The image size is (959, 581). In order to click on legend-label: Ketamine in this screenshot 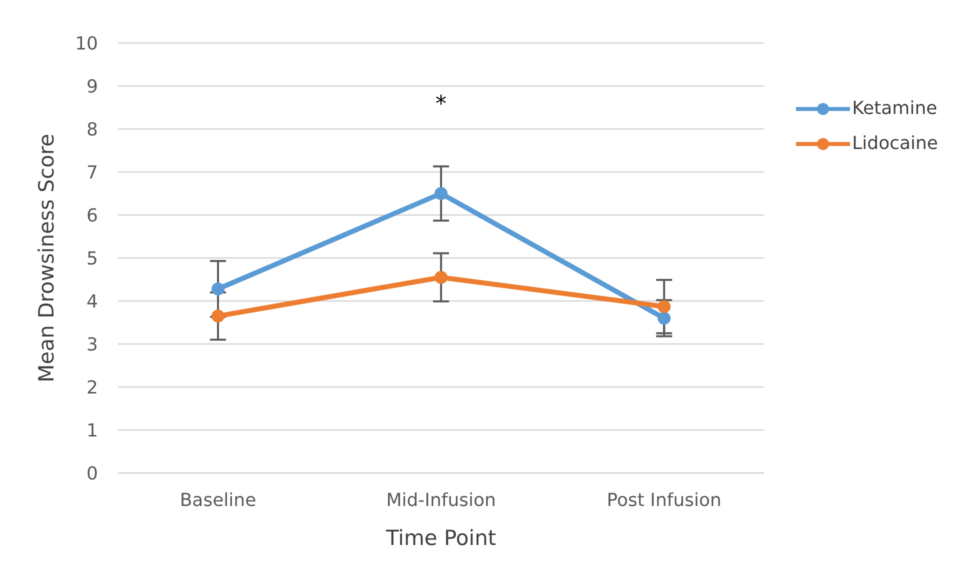, I will do `click(895, 108)`.